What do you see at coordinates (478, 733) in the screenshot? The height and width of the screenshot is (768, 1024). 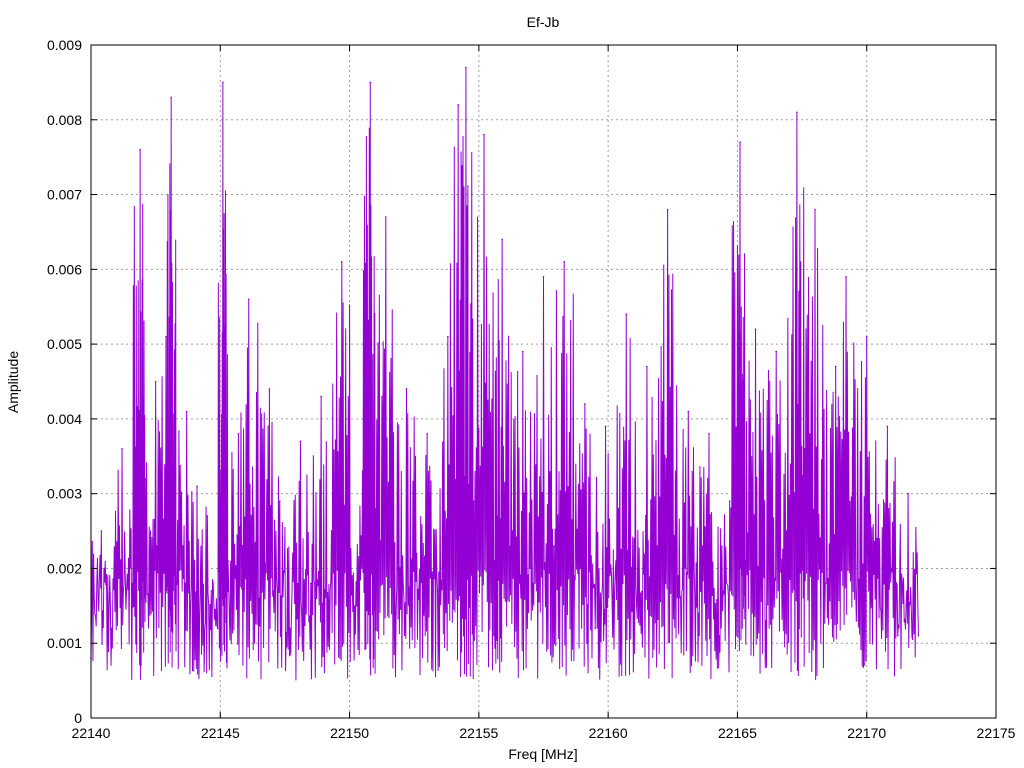 I see `x-tick-label: 22155` at bounding box center [478, 733].